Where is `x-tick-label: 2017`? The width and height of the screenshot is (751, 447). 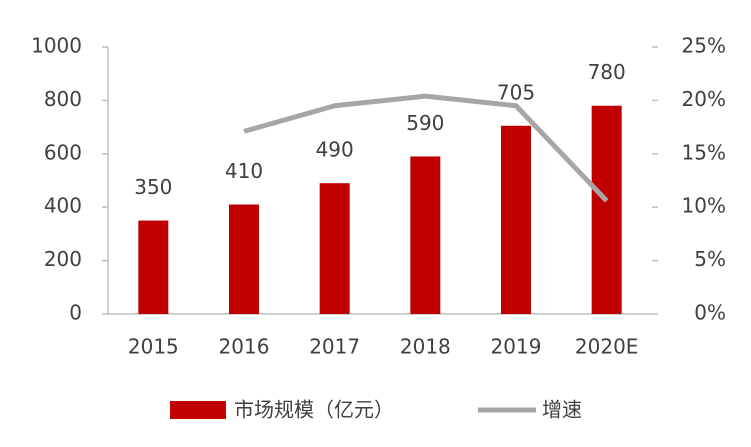
x-tick-label: 2017 is located at coordinates (334, 347).